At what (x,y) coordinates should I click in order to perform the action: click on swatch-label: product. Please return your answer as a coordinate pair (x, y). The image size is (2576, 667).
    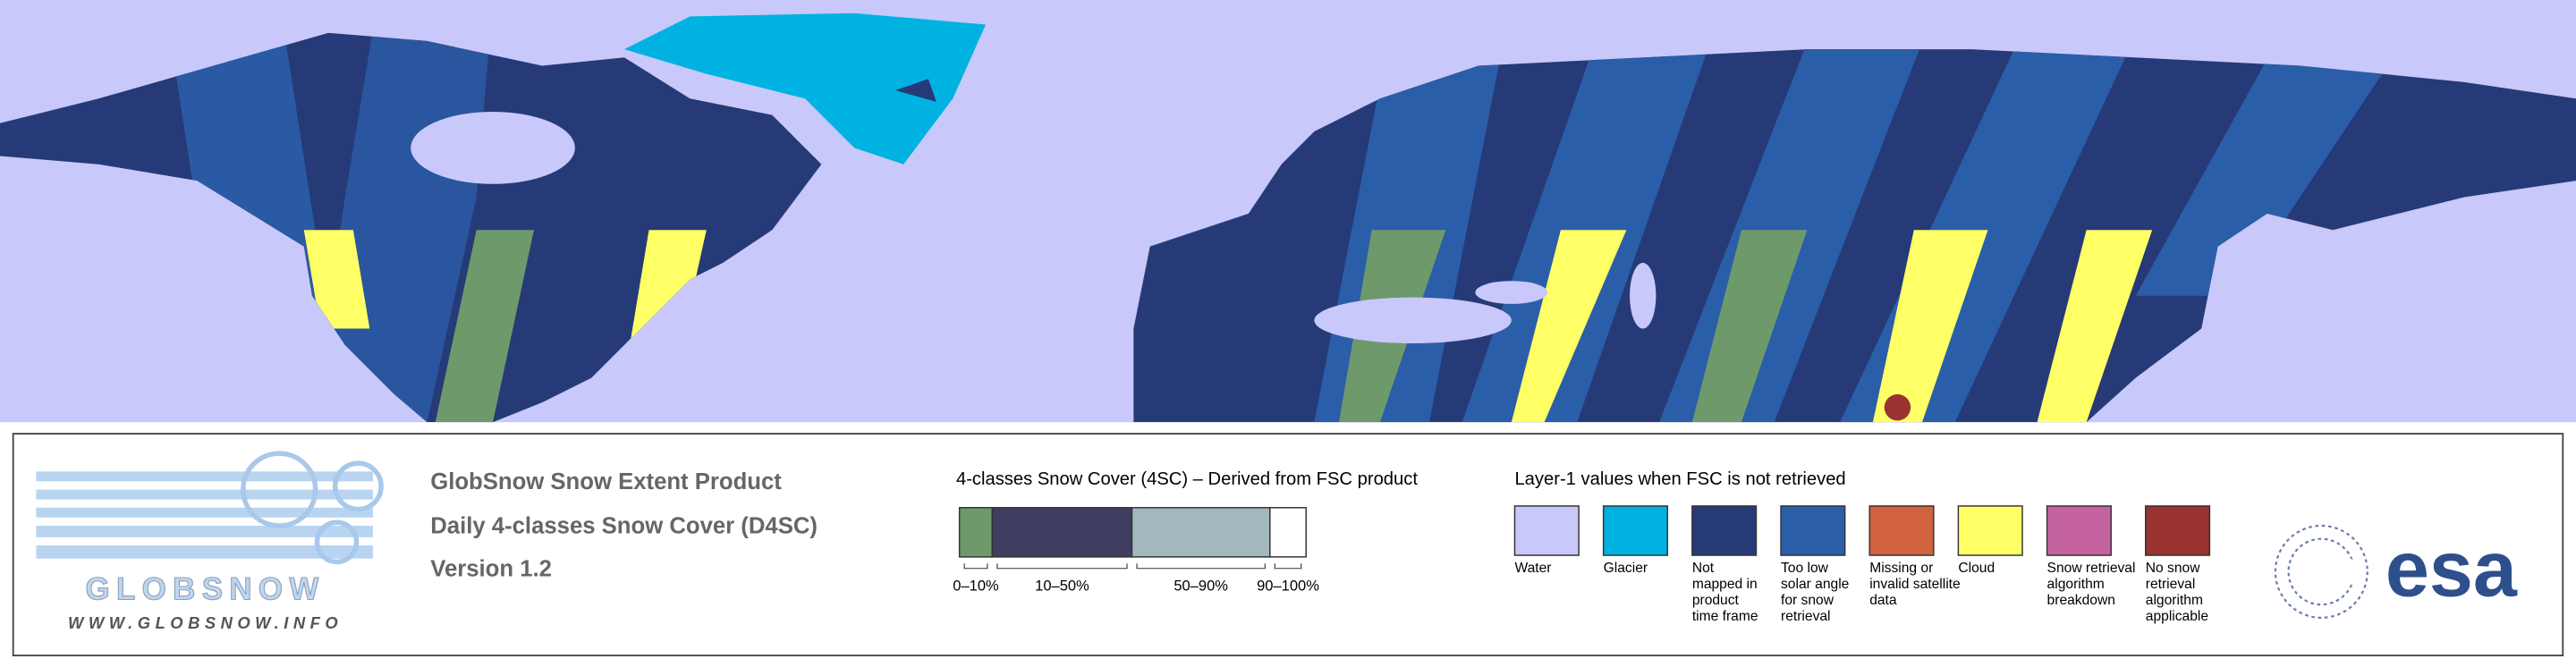
    Looking at the image, I should click on (1716, 601).